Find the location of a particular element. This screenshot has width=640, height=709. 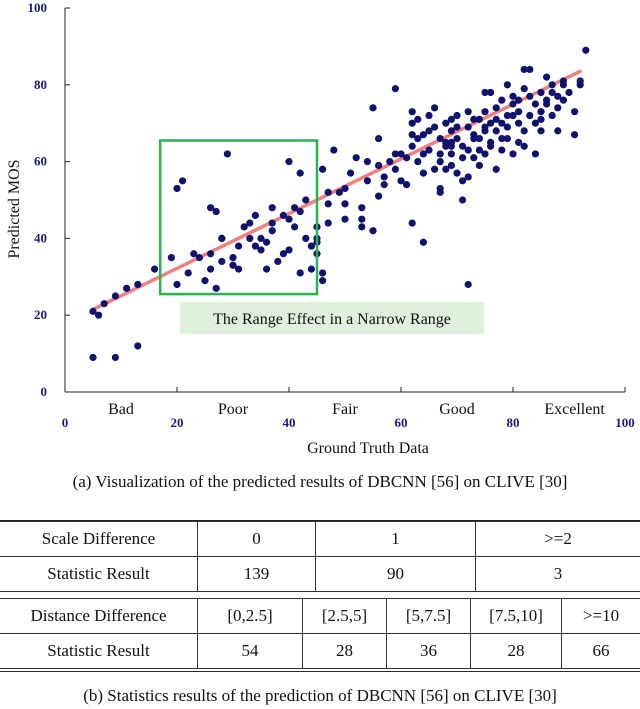

table-row: Scale Difference 0 1 >=2 is located at coordinates (320, 539).